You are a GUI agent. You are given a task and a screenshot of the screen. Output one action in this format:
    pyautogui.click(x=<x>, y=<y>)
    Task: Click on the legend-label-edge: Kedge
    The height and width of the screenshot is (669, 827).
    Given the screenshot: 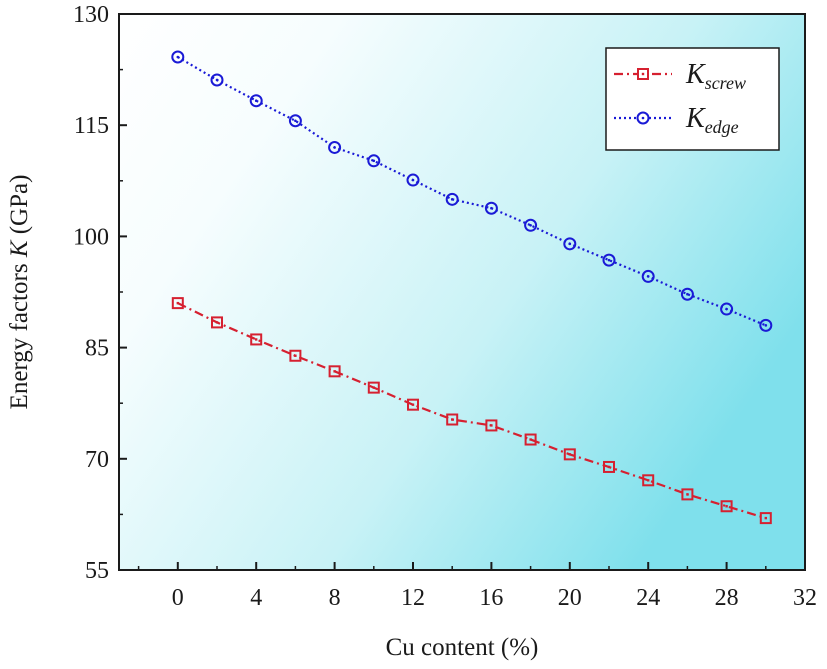 What is the action you would take?
    pyautogui.click(x=712, y=120)
    